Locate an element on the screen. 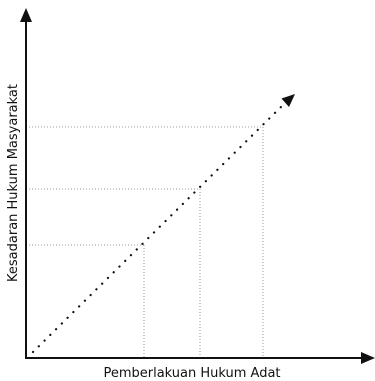 The height and width of the screenshot is (381, 375). x-axis-label: Pemberlakuan Hukum Adat is located at coordinates (191, 373).